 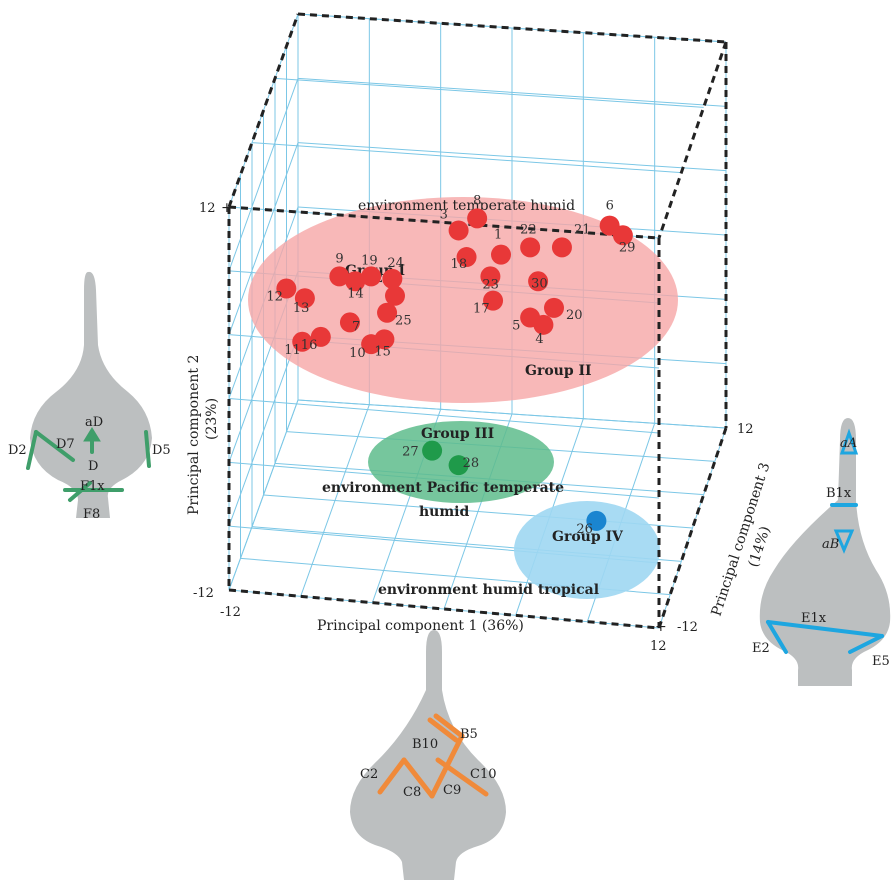 What do you see at coordinates (425, 744) in the screenshot?
I see `orange-label-B10: B10` at bounding box center [425, 744].